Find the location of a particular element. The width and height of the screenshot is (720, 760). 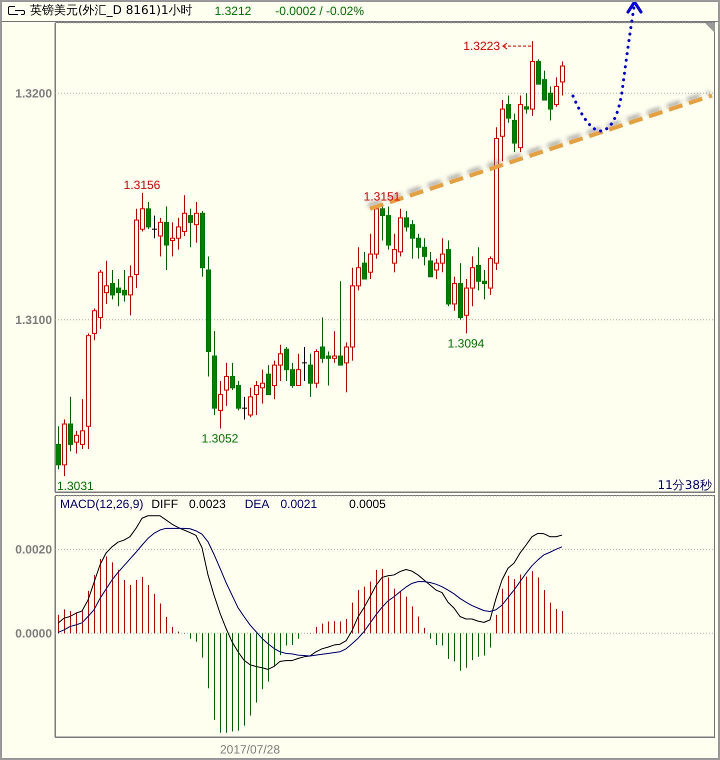

y-tick-label: 0.0000 is located at coordinates (33, 633).